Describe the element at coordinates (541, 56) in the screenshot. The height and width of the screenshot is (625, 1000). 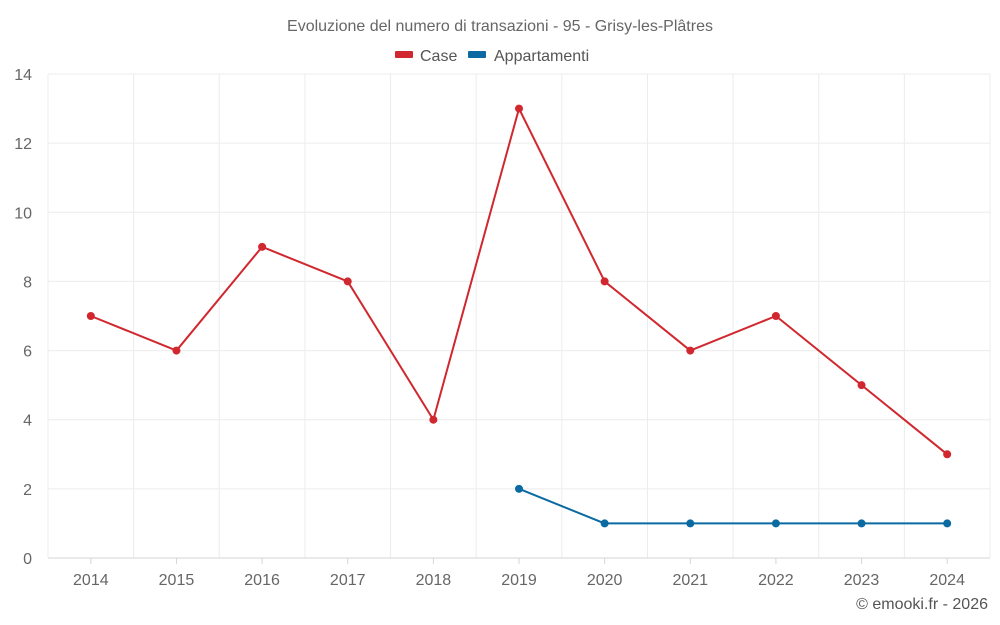
I see `legend-label-appartamenti: Appartamenti` at that location.